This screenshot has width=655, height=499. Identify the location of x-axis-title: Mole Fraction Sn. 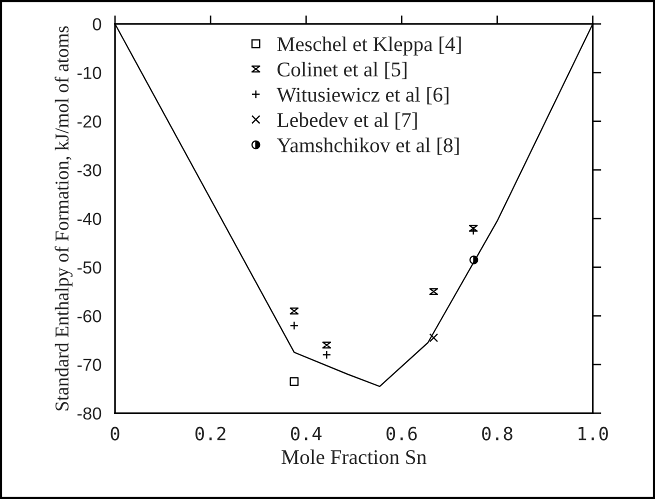
(354, 456).